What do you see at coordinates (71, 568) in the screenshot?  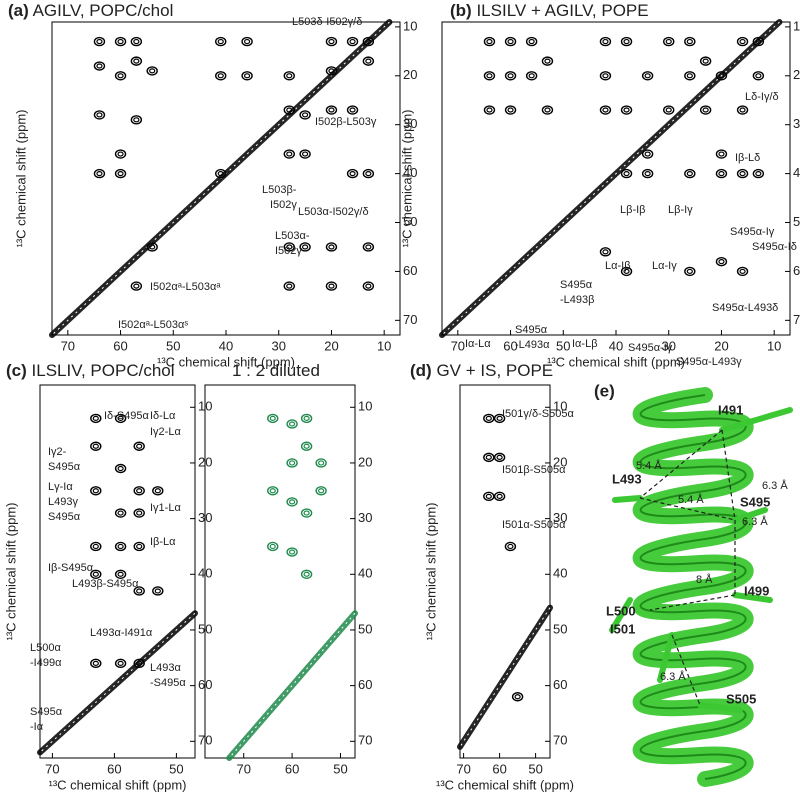 I see `peak-annotation: Iβ-S495α` at bounding box center [71, 568].